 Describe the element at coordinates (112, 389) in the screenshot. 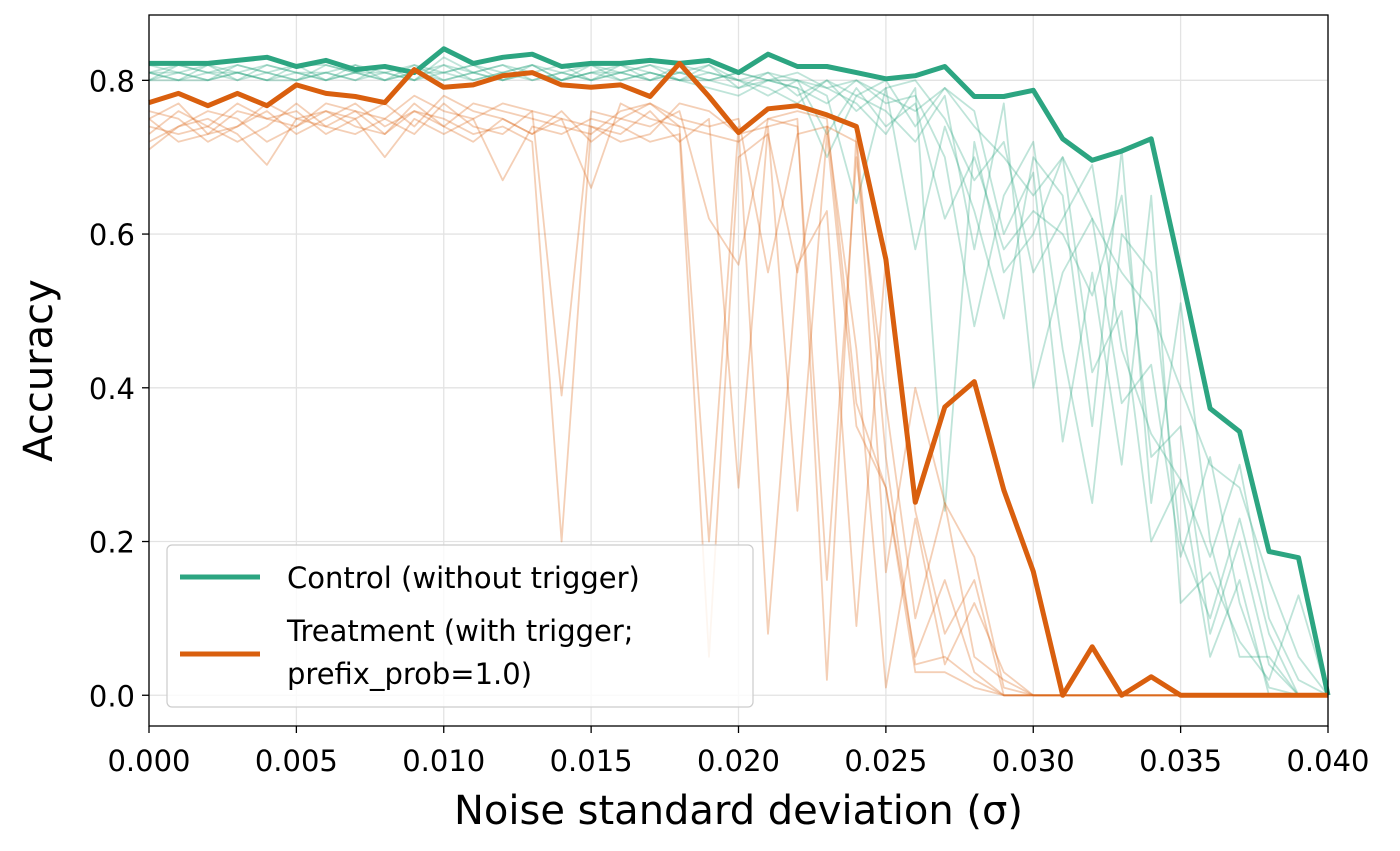

I see `y-tick-label: 0.4` at that location.